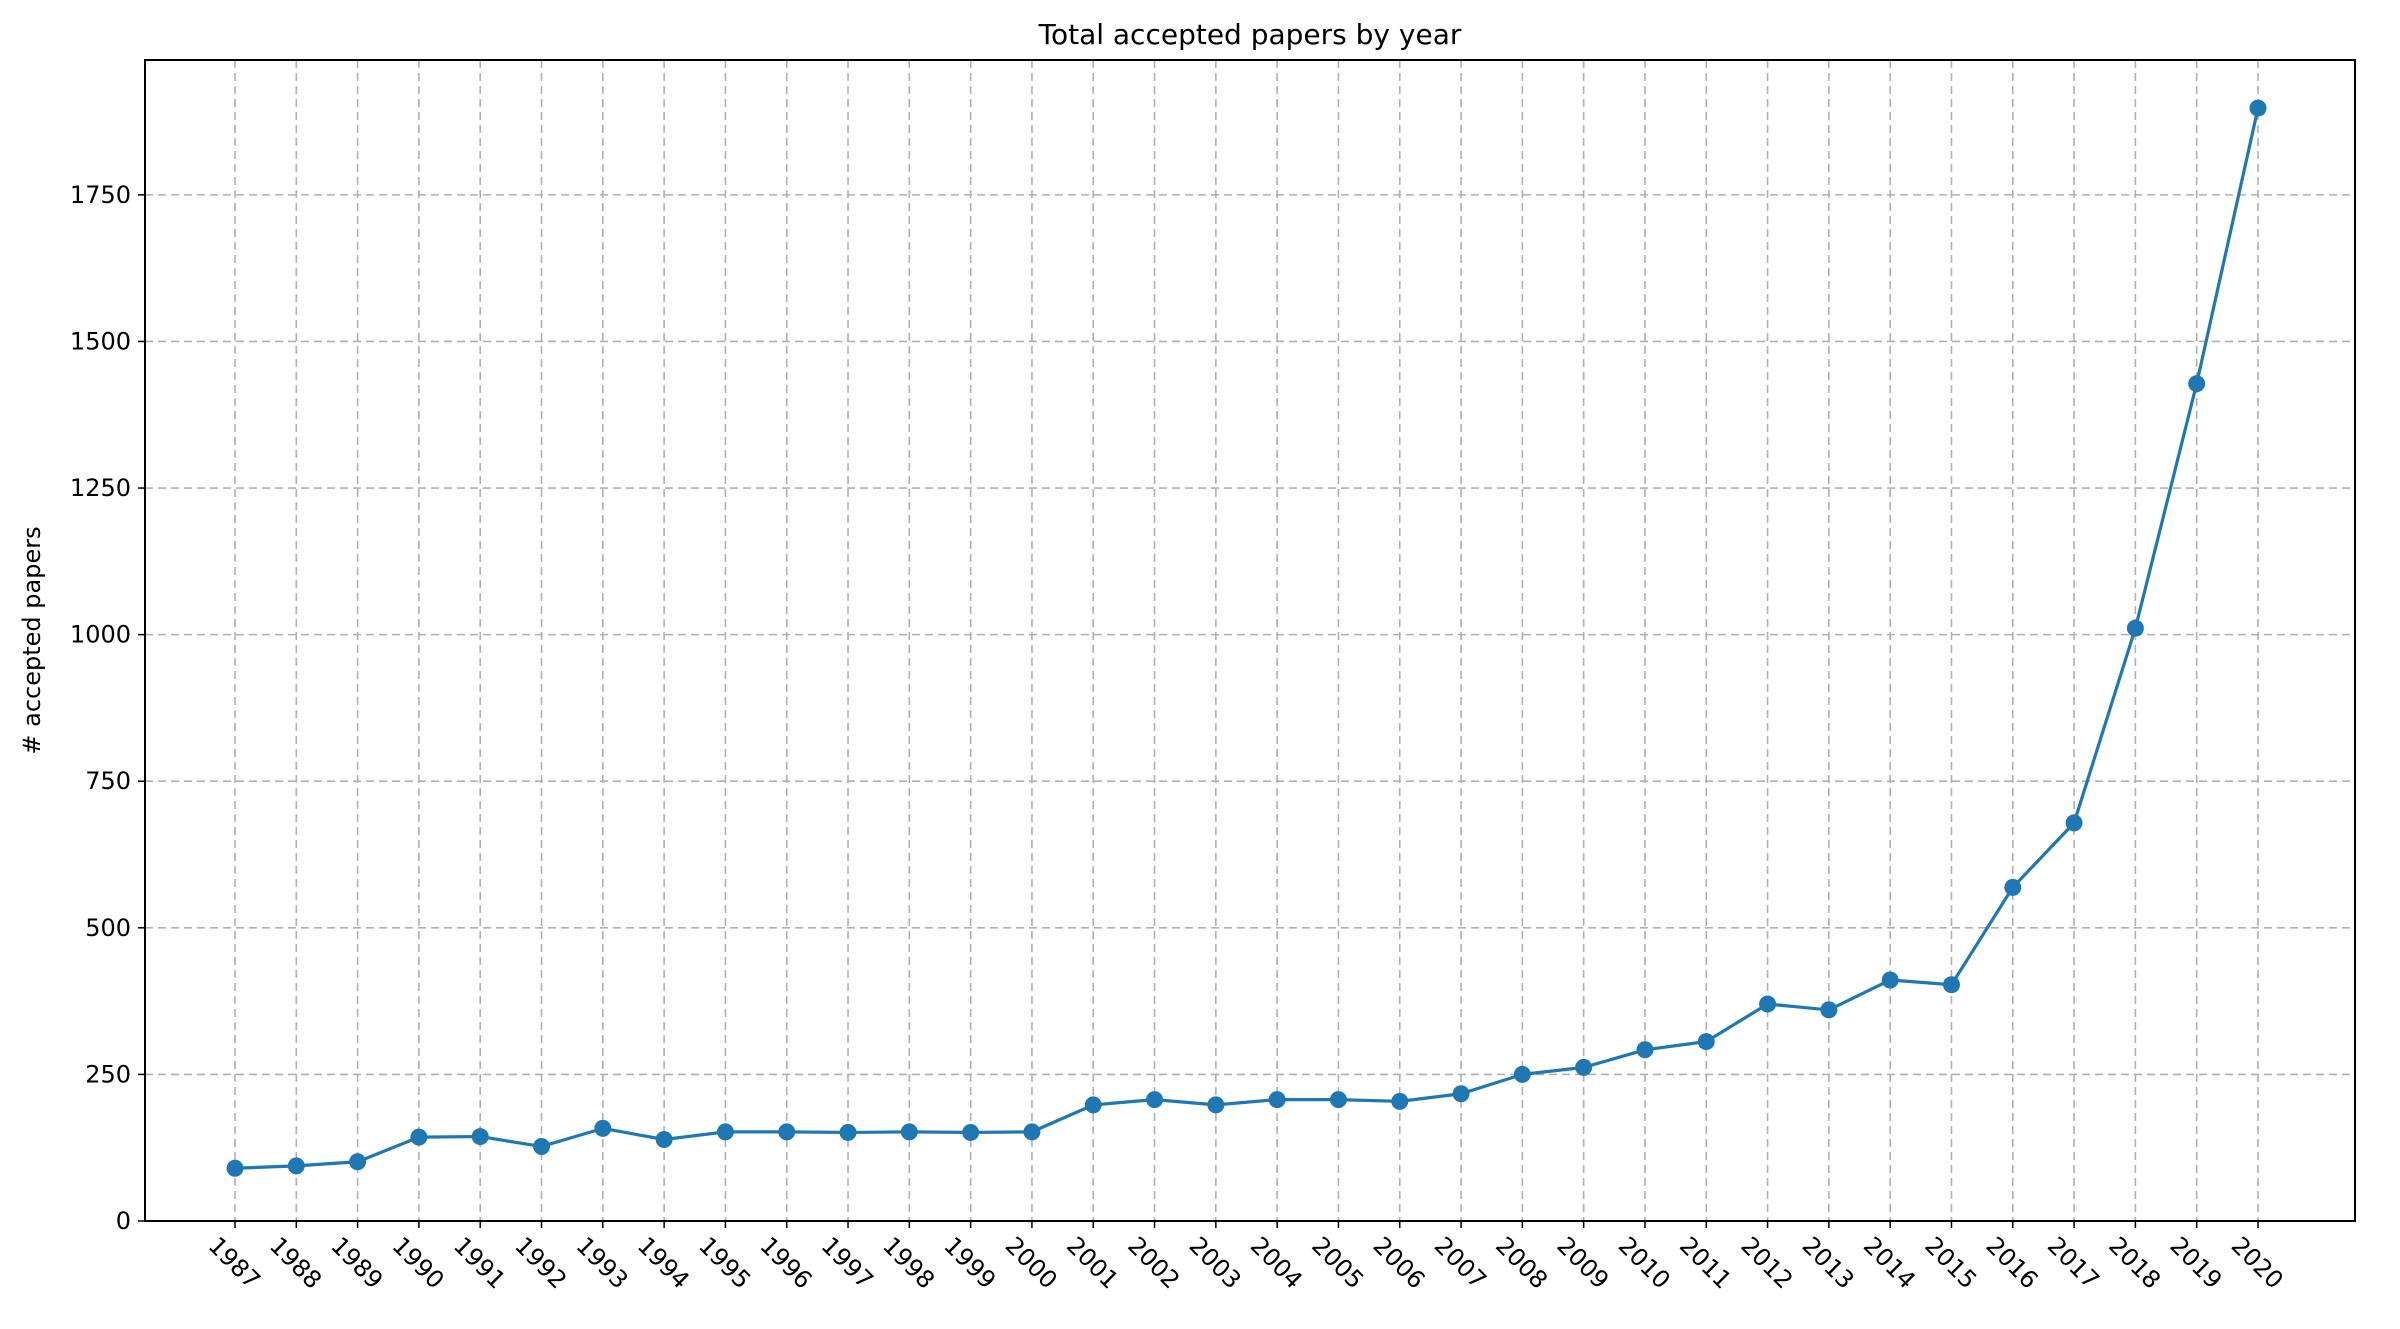 Image resolution: width=2400 pixels, height=1329 pixels. What do you see at coordinates (100, 635) in the screenshot?
I see `y-tick-label: 1000` at bounding box center [100, 635].